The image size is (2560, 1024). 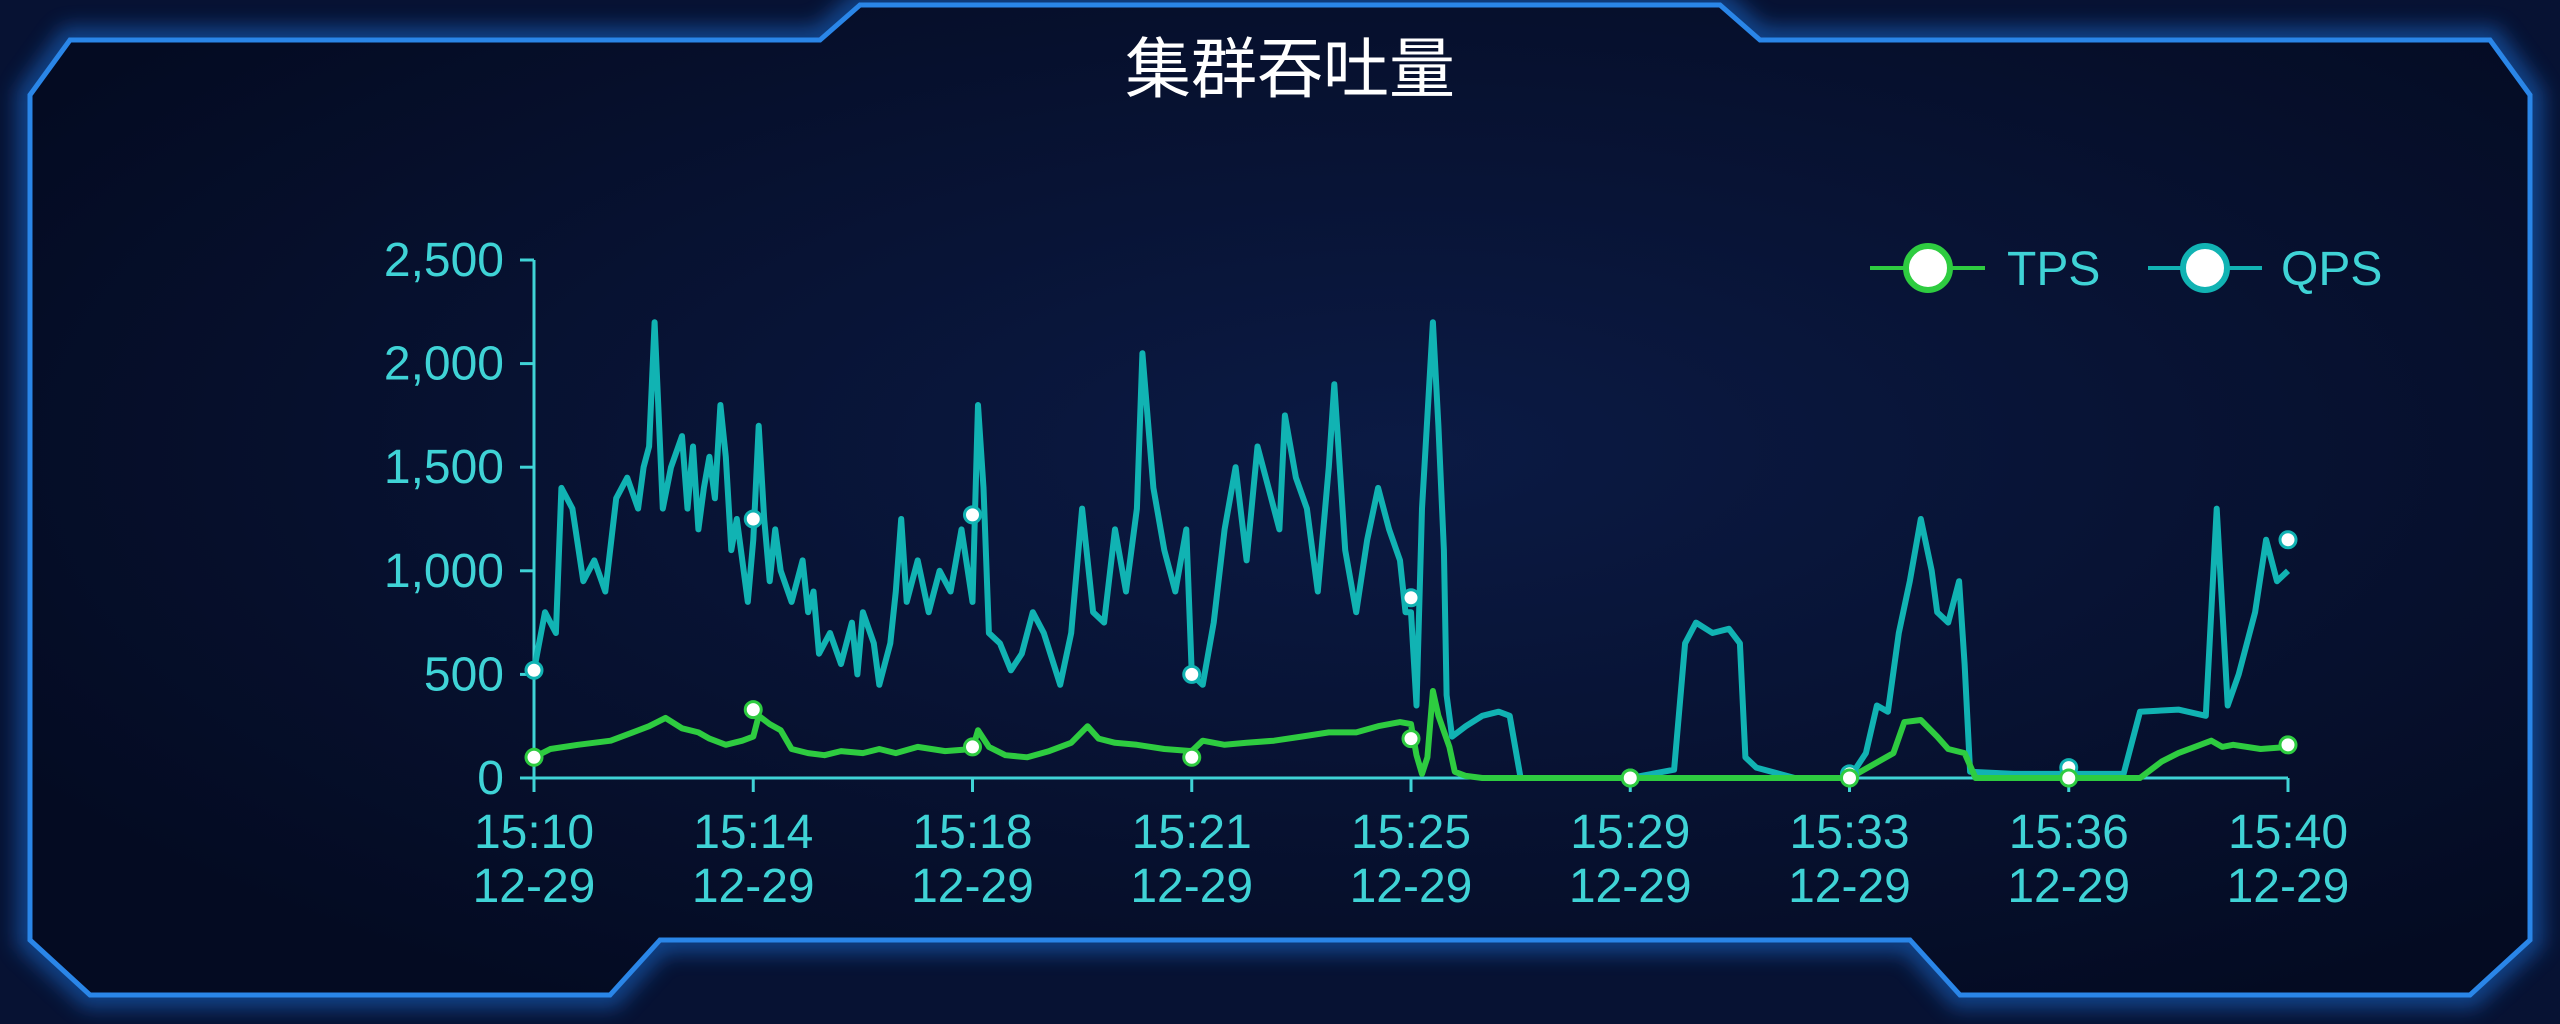 I want to click on x-tick-time: 15:33, so click(x=1849, y=832).